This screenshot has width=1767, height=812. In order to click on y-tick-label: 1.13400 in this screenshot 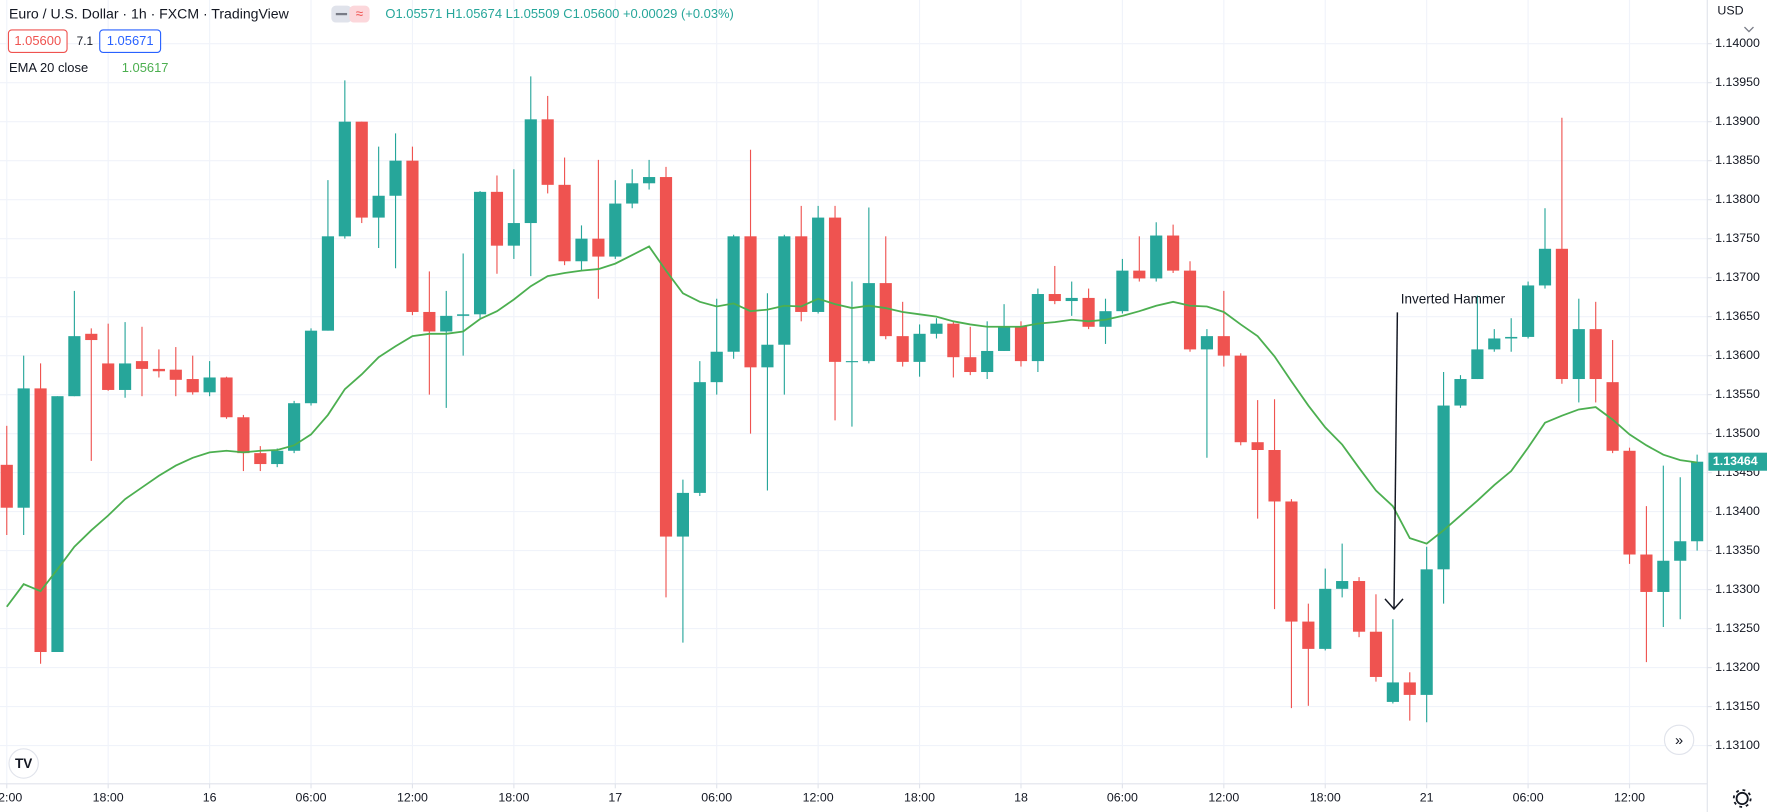, I will do `click(1737, 511)`.